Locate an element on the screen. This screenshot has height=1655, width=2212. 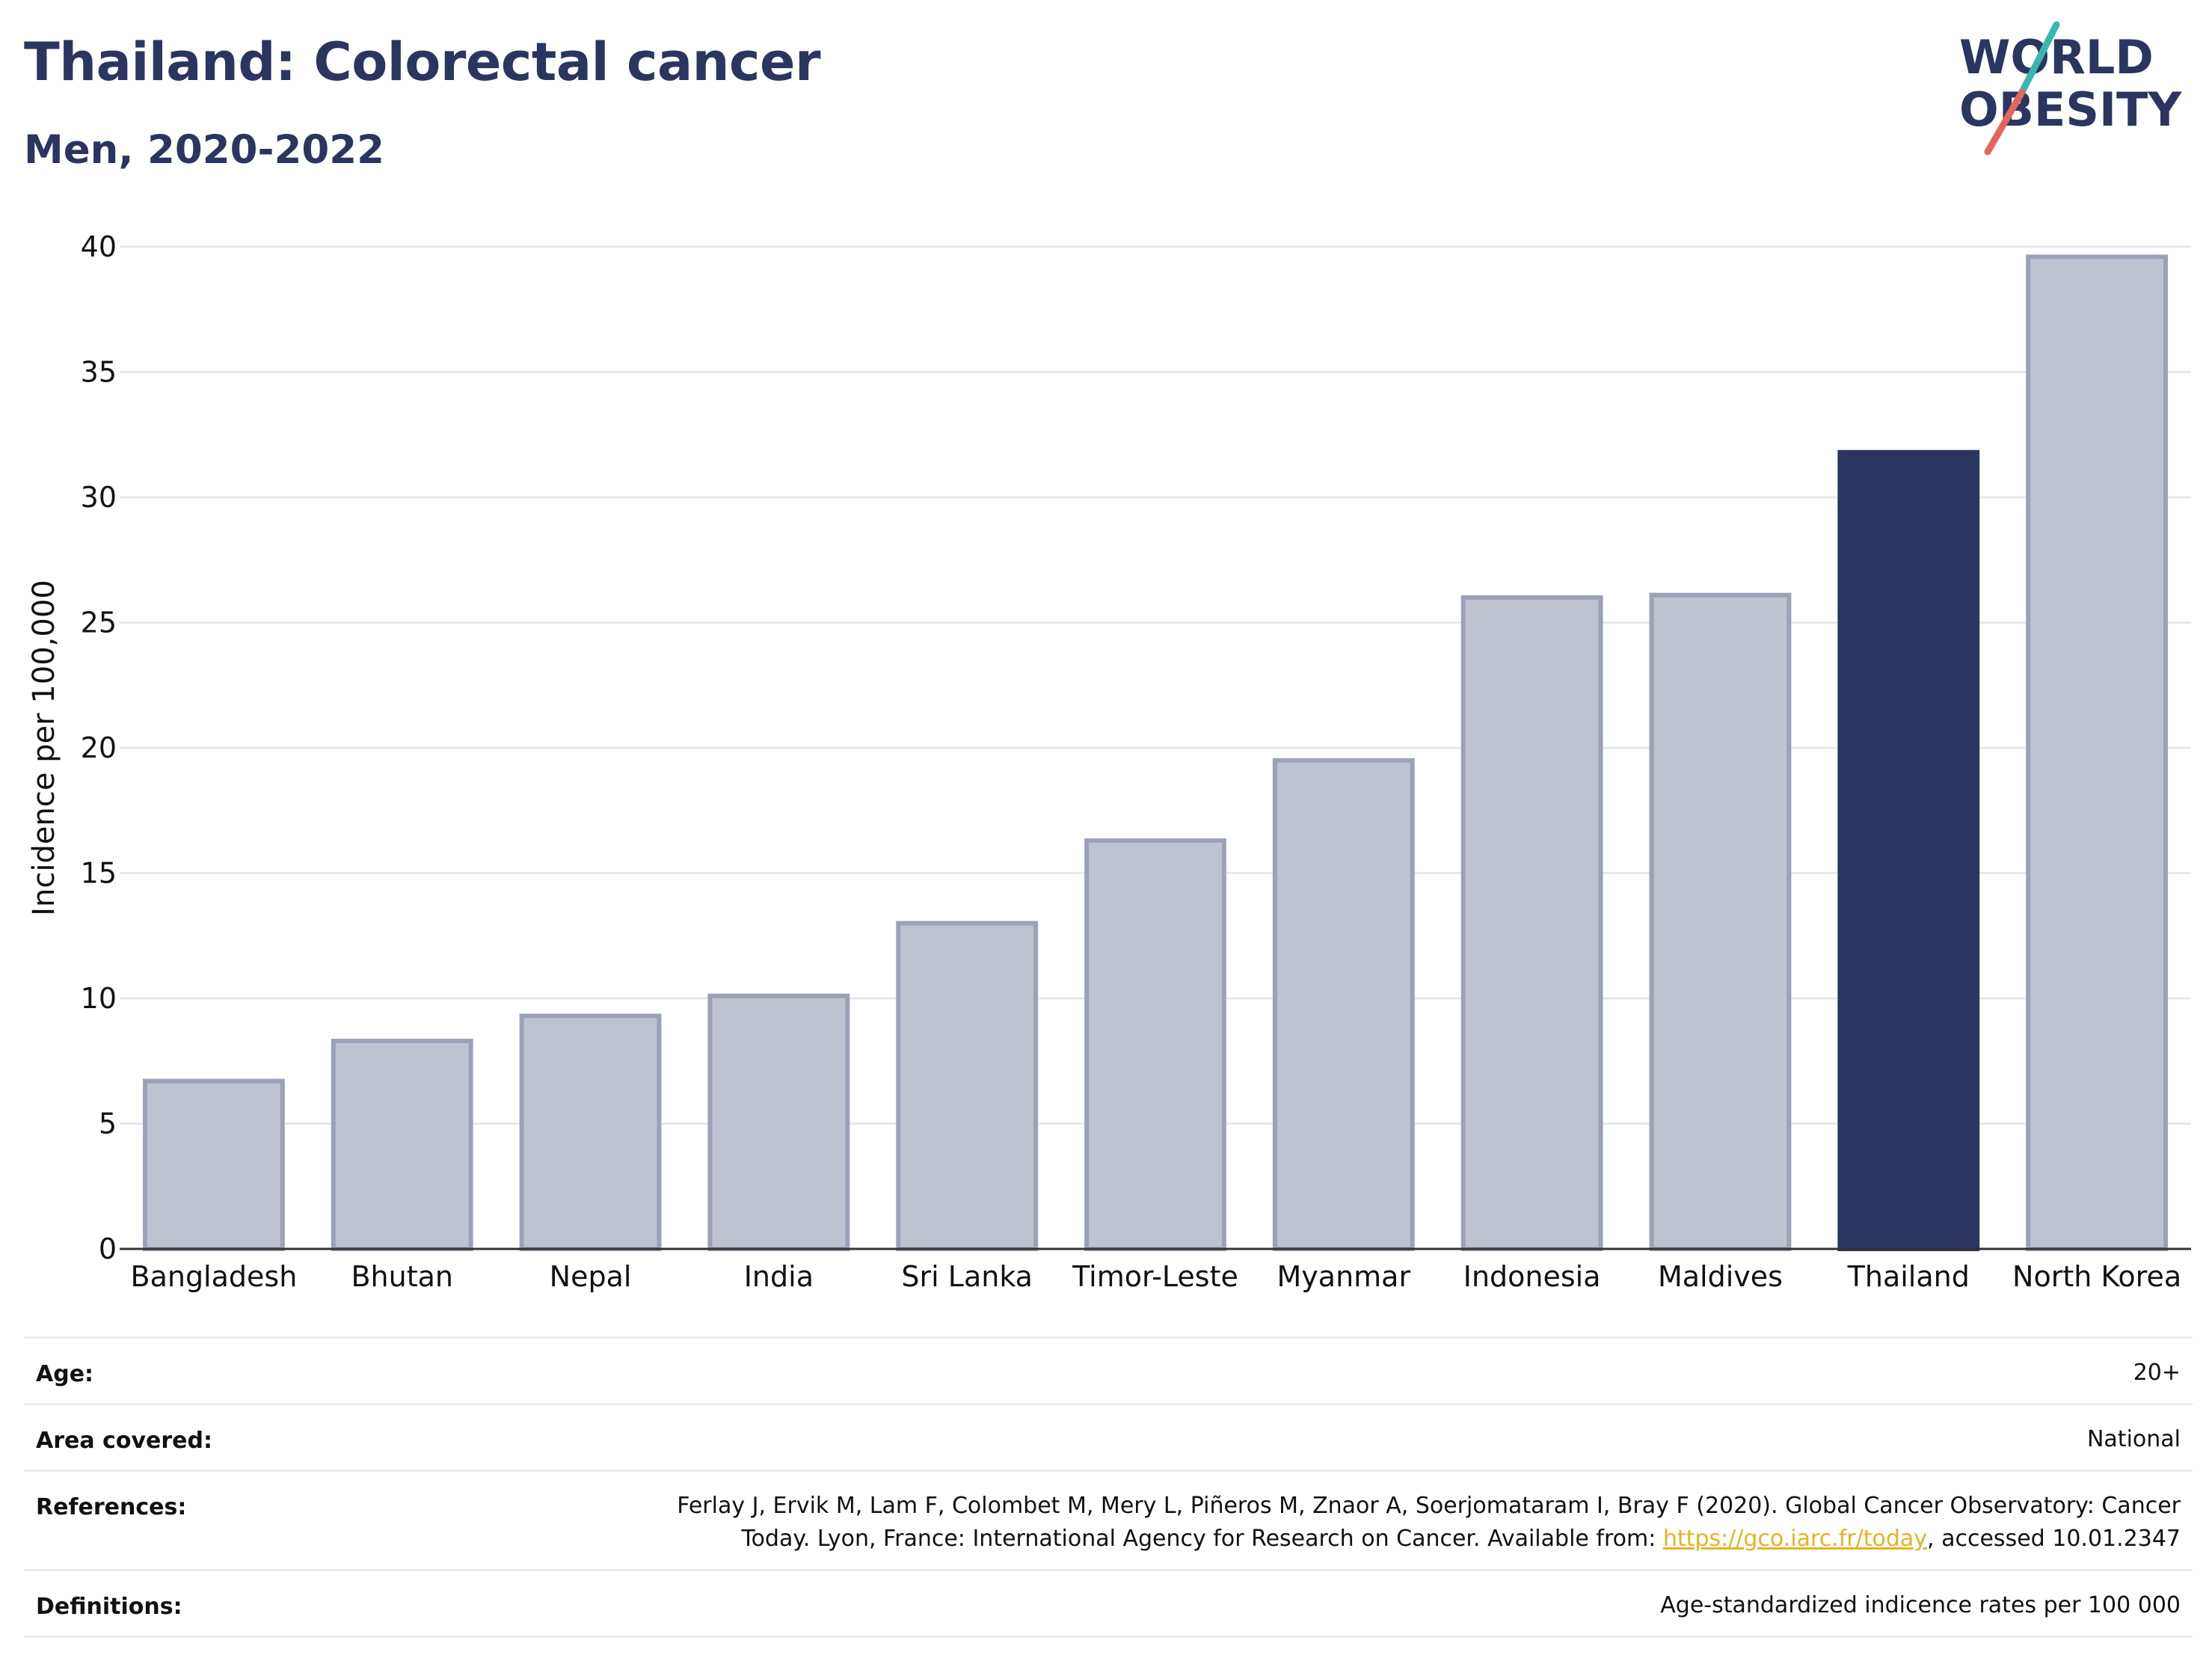
meta-row-area: Area covered: National is located at coordinates (1108, 1436).